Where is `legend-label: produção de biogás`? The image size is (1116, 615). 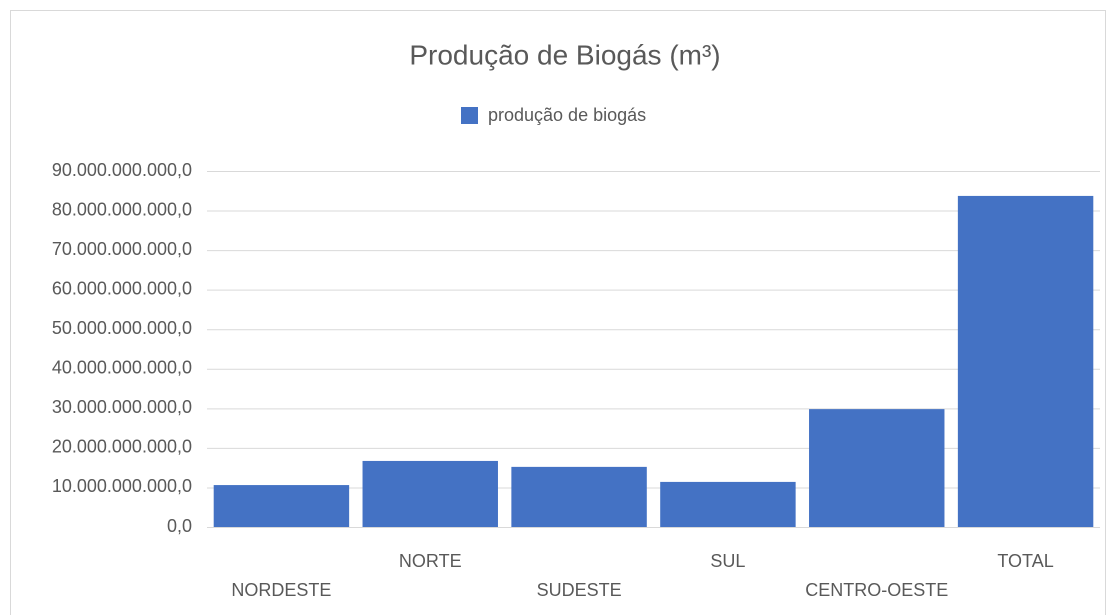 legend-label: produção de biogás is located at coordinates (567, 115).